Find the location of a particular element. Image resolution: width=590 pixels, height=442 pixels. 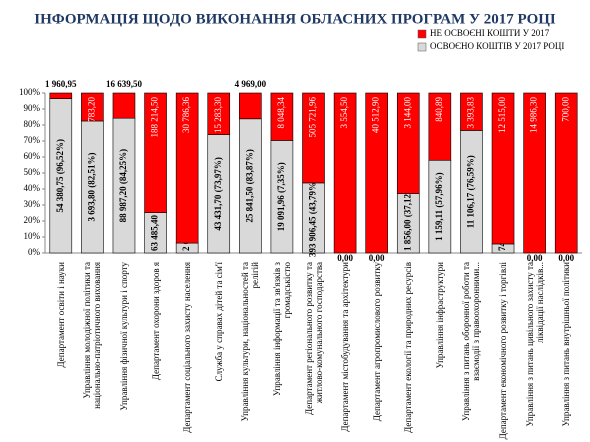

value-label: 3 393,83 is located at coordinates (471, 113).